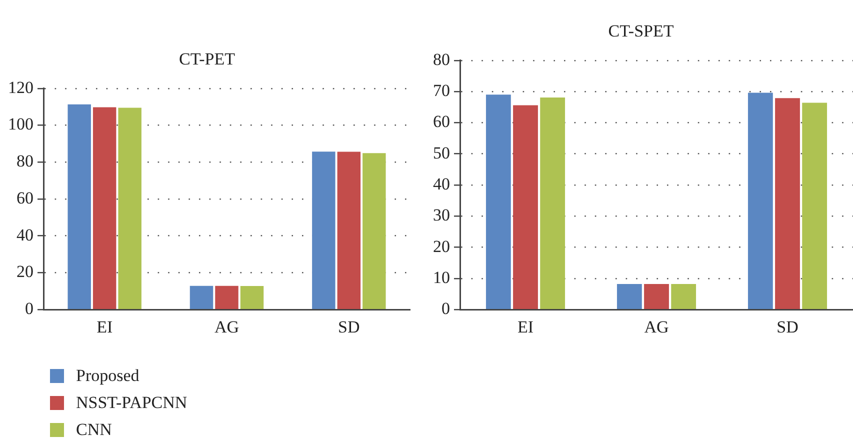 The height and width of the screenshot is (443, 853). What do you see at coordinates (94, 430) in the screenshot?
I see `legend-label: CNN` at bounding box center [94, 430].